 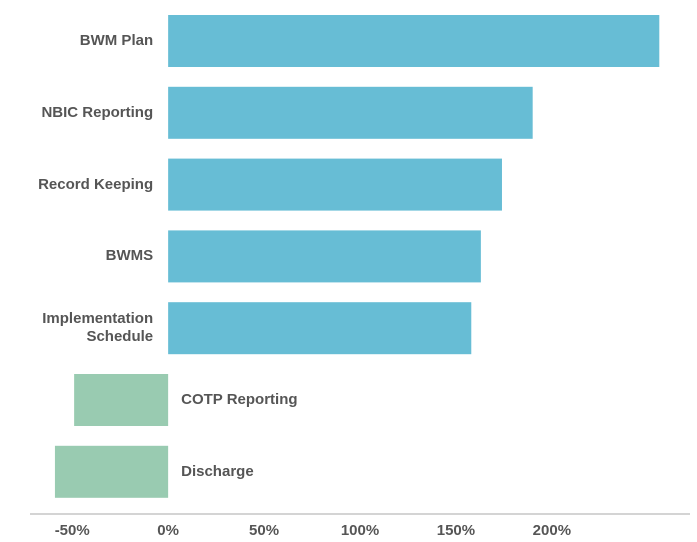 What do you see at coordinates (456, 530) in the screenshot?
I see `x-tick-label: 150%` at bounding box center [456, 530].